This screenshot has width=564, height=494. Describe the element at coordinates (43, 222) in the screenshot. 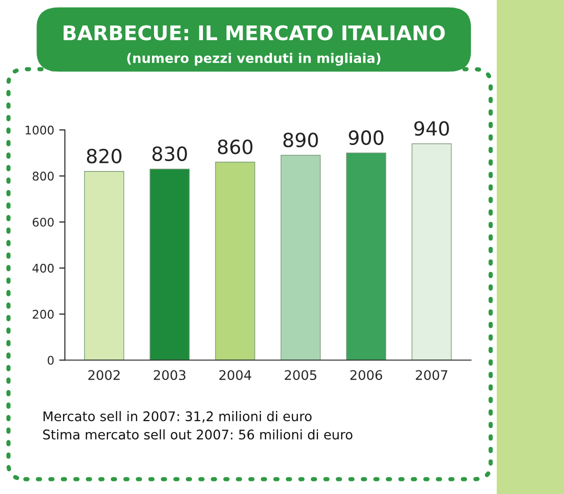

I see `y-tick-label: 600` at that location.